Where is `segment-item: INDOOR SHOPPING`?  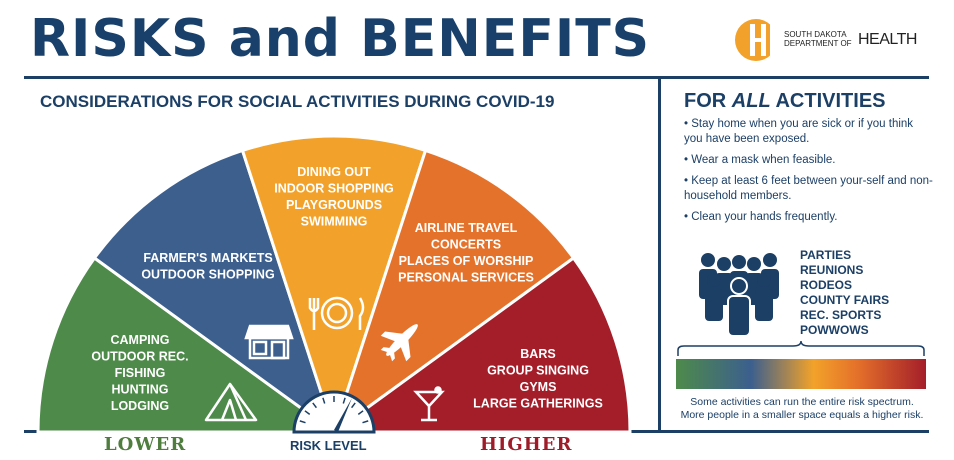
segment-item: INDOOR SHOPPING is located at coordinates (333, 189).